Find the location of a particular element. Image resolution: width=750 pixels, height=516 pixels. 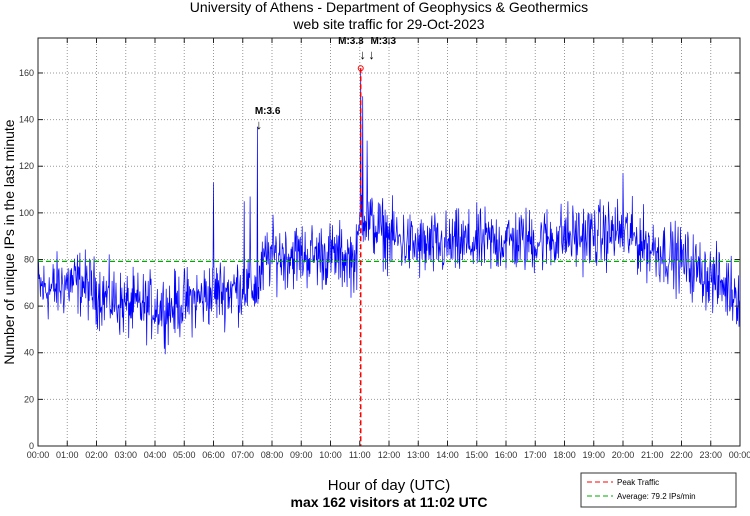

x-tick-label: 01:00 is located at coordinates (67, 455).